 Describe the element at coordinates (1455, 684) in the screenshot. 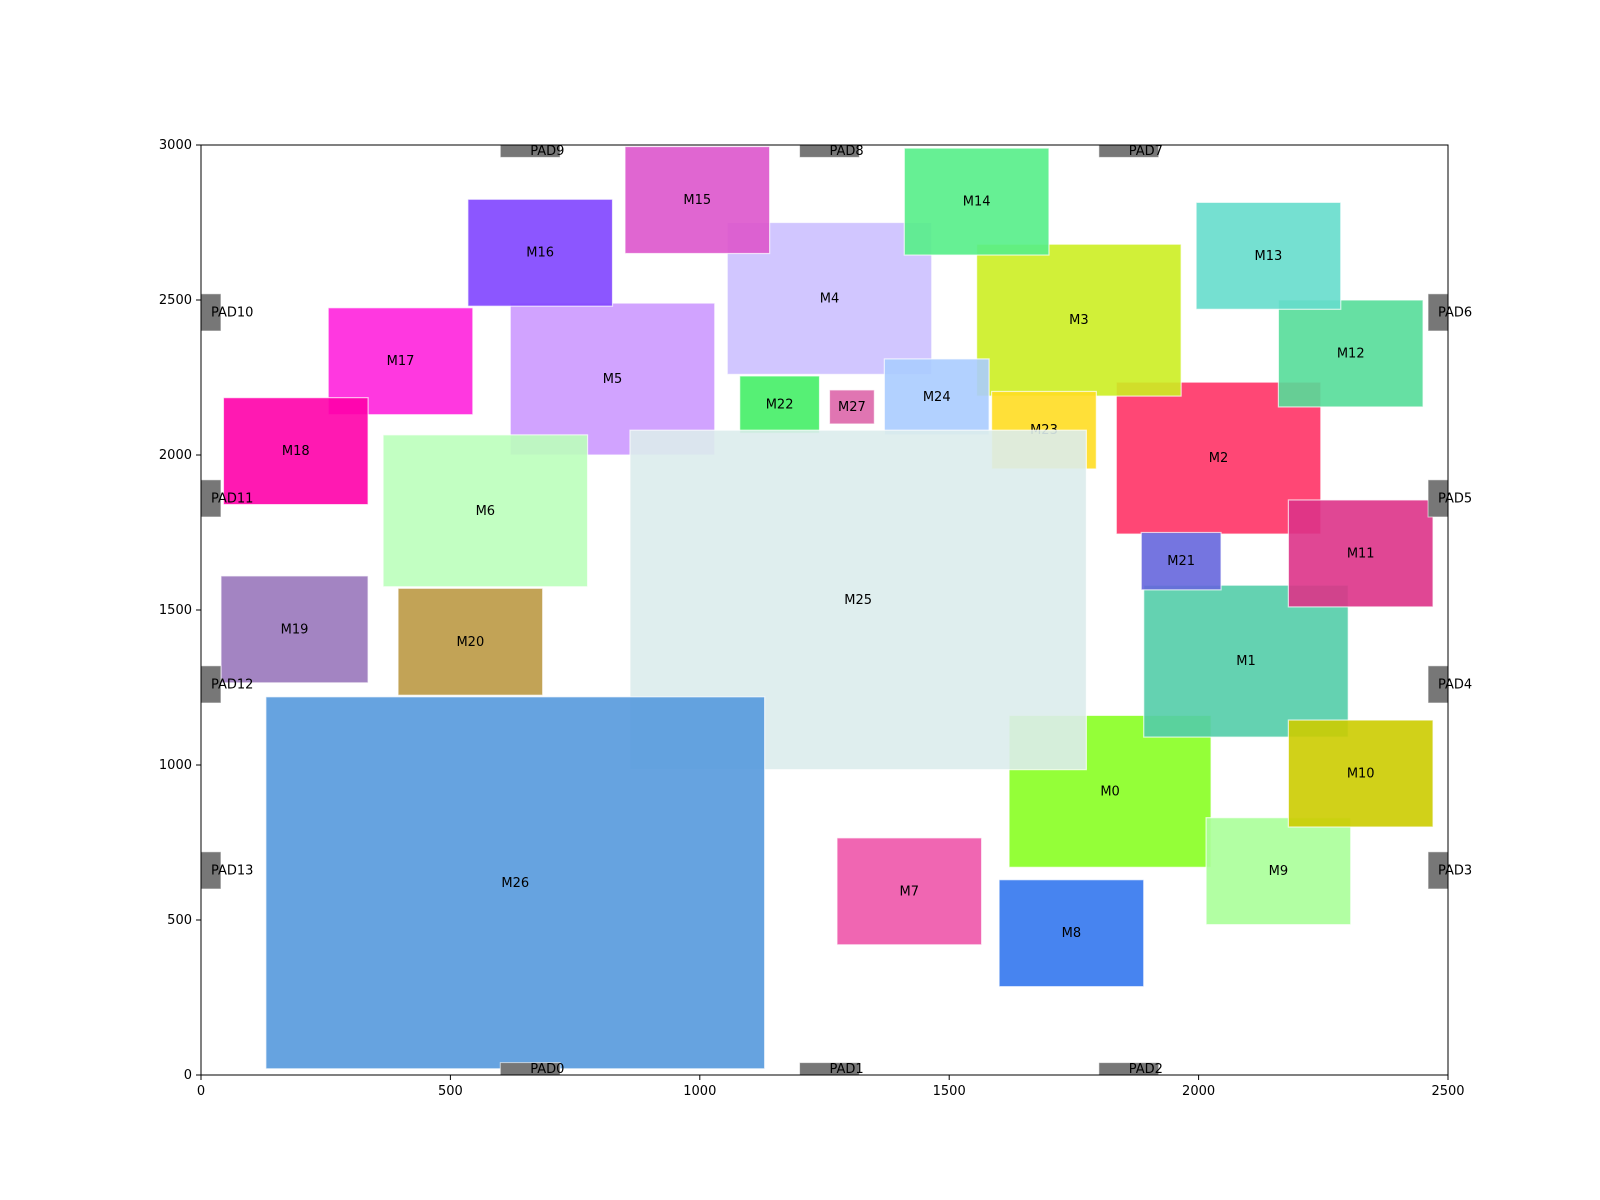

I see `pad-label: PAD4` at that location.